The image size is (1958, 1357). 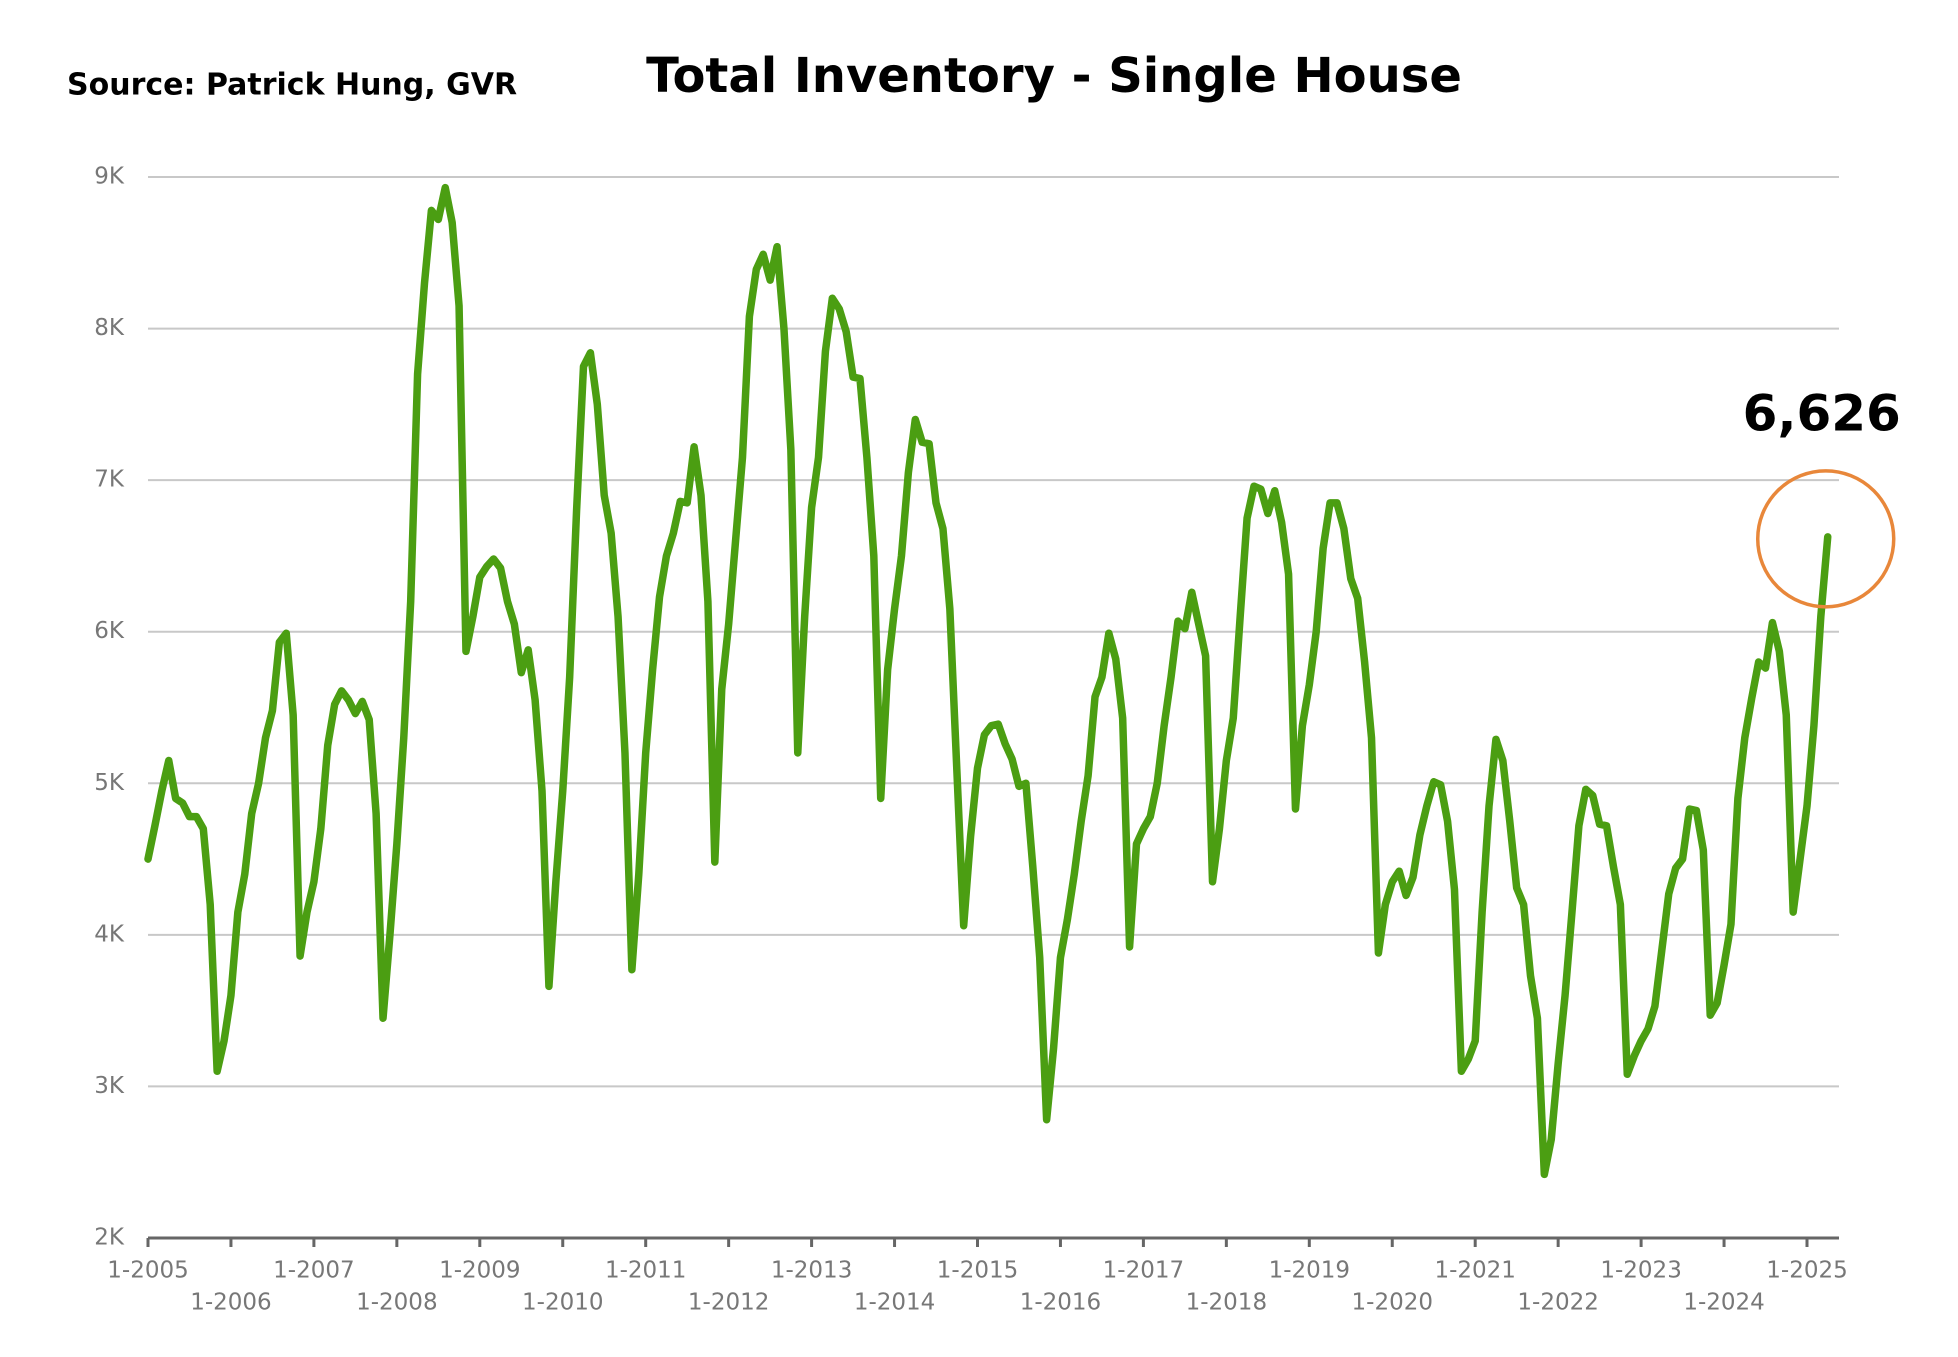 I want to click on y-tick-label: 2K, so click(x=109, y=1238).